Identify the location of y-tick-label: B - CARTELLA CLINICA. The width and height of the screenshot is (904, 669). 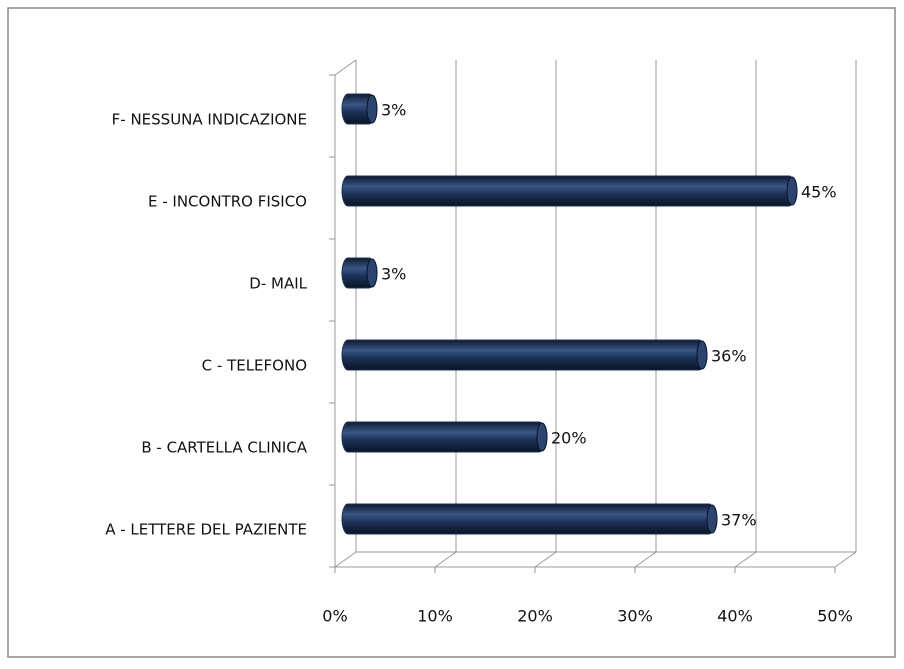
(224, 448).